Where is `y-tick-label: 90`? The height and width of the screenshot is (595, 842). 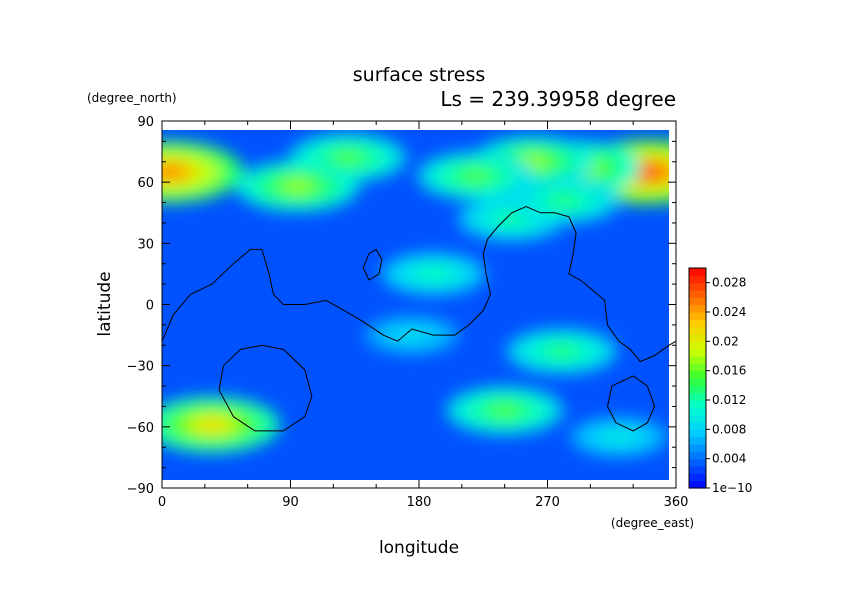 y-tick-label: 90 is located at coordinates (145, 122).